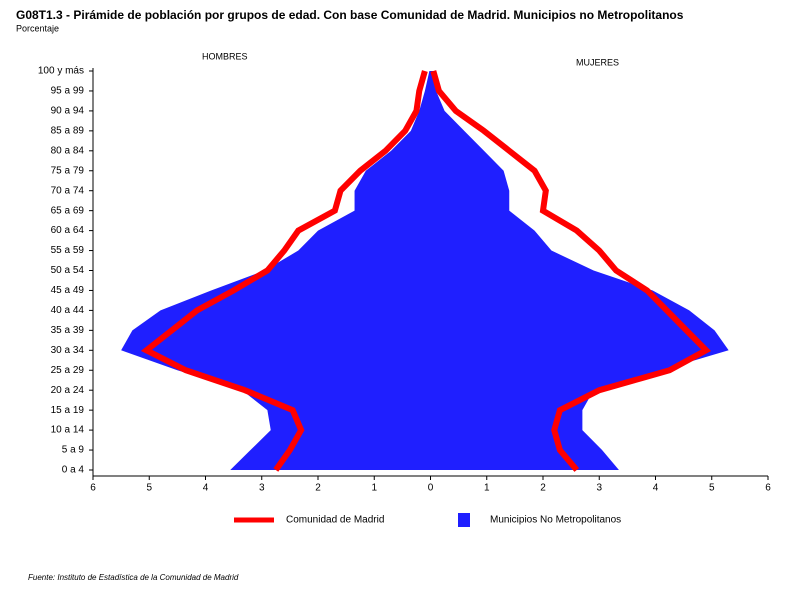 This screenshot has width=800, height=600. I want to click on y-tick-label: 60 a 64, so click(68, 230).